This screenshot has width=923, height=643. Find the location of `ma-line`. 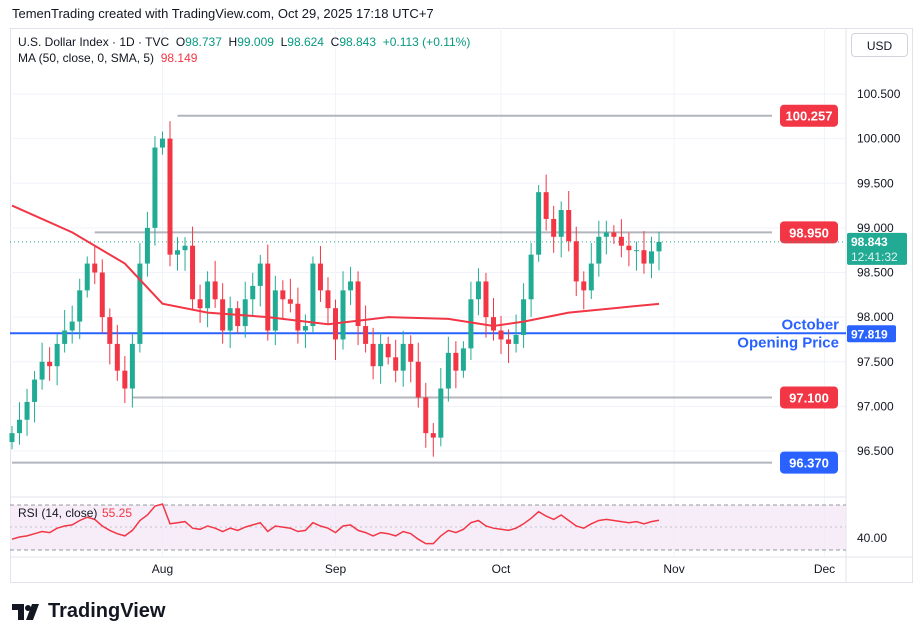

ma-line is located at coordinates (335, 266).